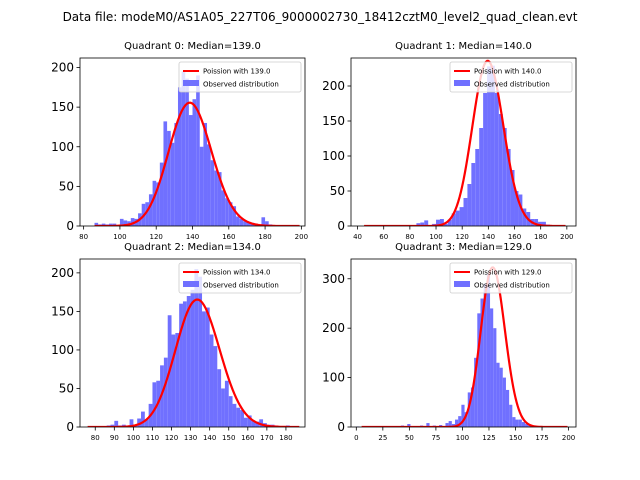  I want to click on x-tick-label: 80, so click(83, 237).